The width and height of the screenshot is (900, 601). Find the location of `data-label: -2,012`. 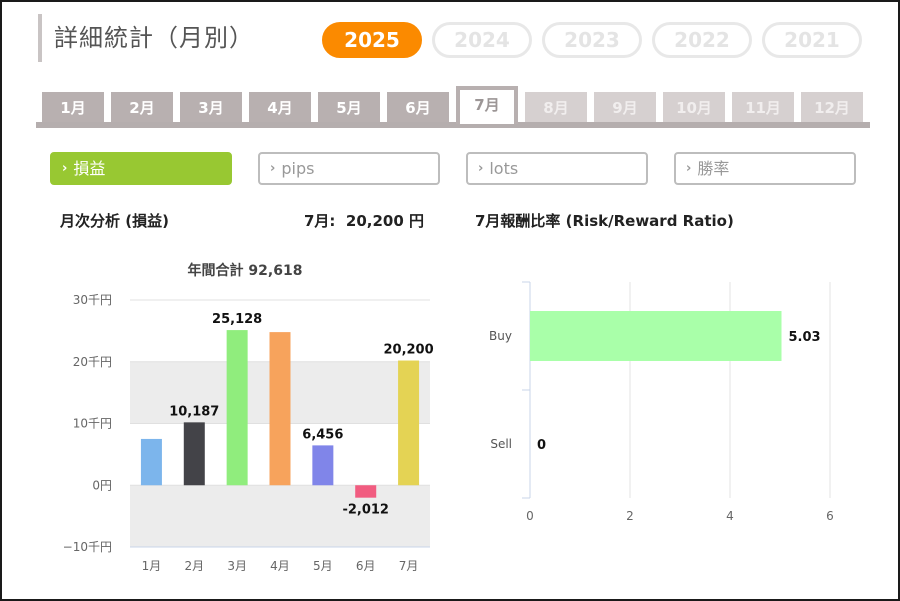

data-label: -2,012 is located at coordinates (365, 509).